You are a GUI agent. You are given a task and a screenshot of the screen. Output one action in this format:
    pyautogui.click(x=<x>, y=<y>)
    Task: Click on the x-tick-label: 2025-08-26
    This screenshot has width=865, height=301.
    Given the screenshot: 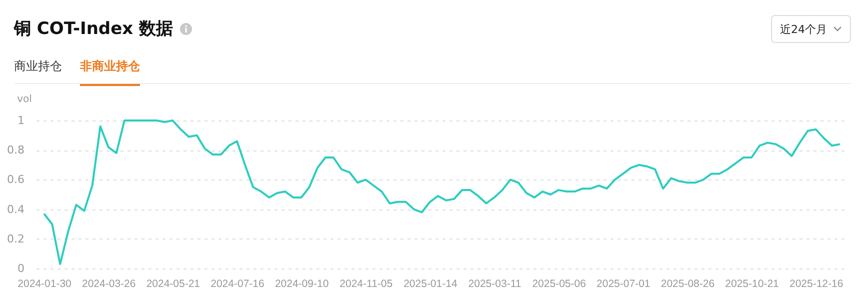 What is the action you would take?
    pyautogui.click(x=687, y=284)
    